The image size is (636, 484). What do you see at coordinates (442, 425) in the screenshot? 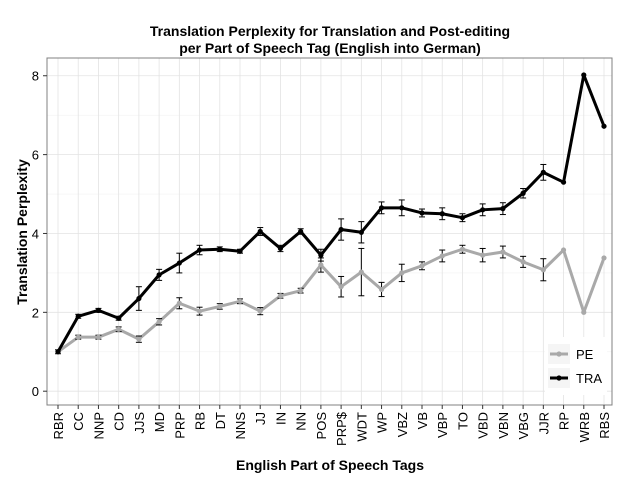
I see `x-tick-label: VBP` at bounding box center [442, 425].